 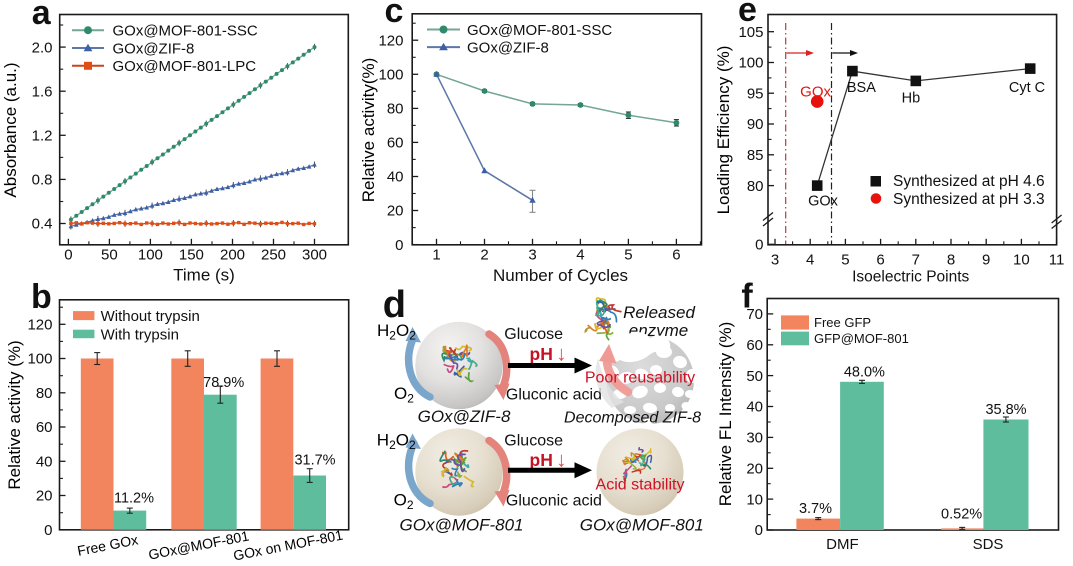 I want to click on svg-text: 105, so click(x=750, y=32).